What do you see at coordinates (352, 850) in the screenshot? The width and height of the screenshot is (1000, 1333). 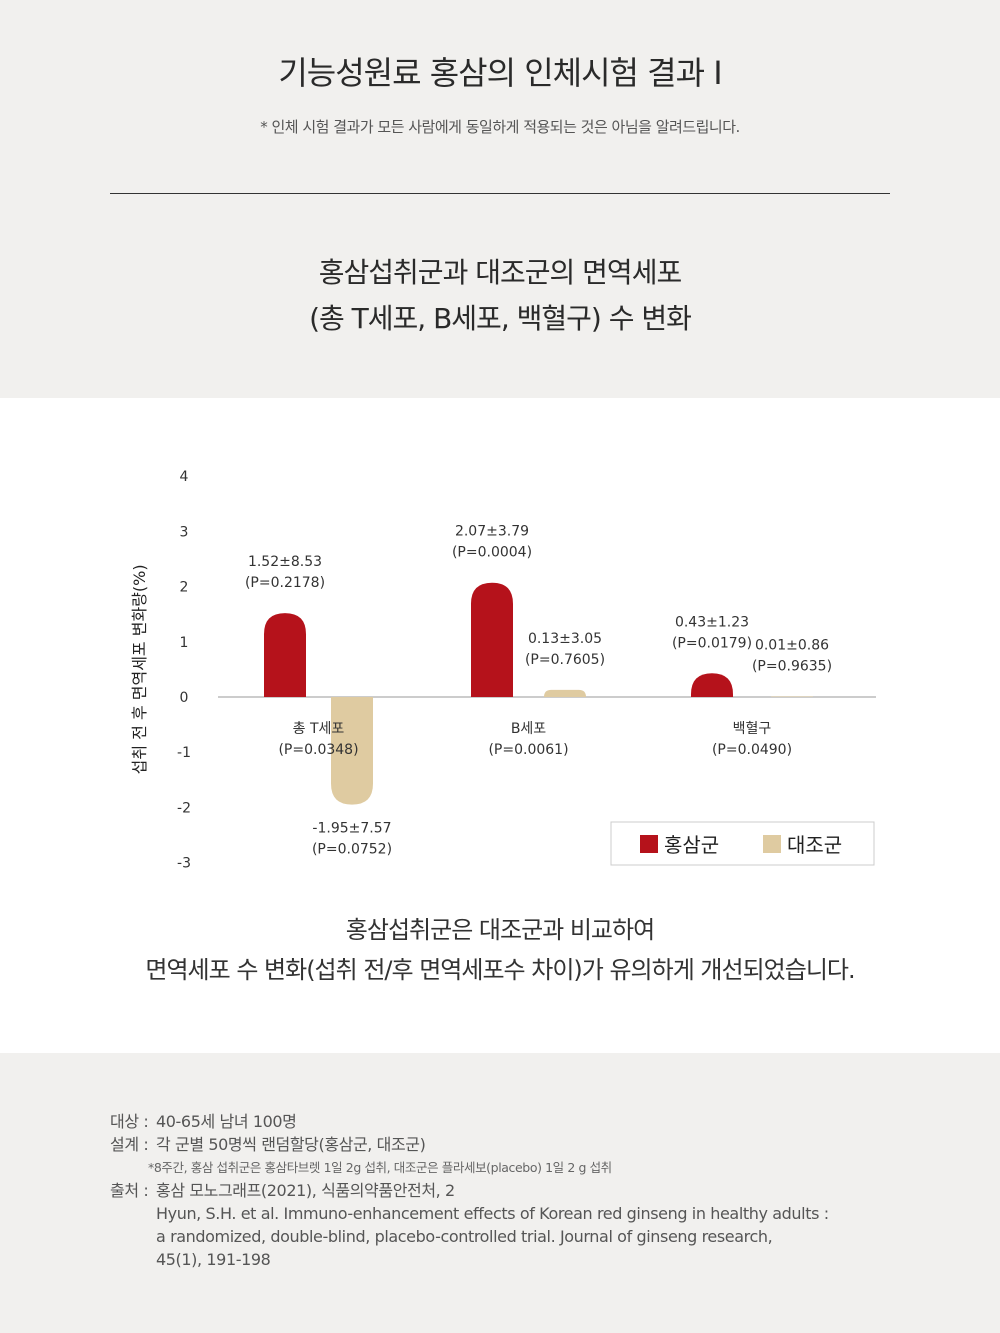 I see `data-label-pvalue: (P=0.0752)` at bounding box center [352, 850].